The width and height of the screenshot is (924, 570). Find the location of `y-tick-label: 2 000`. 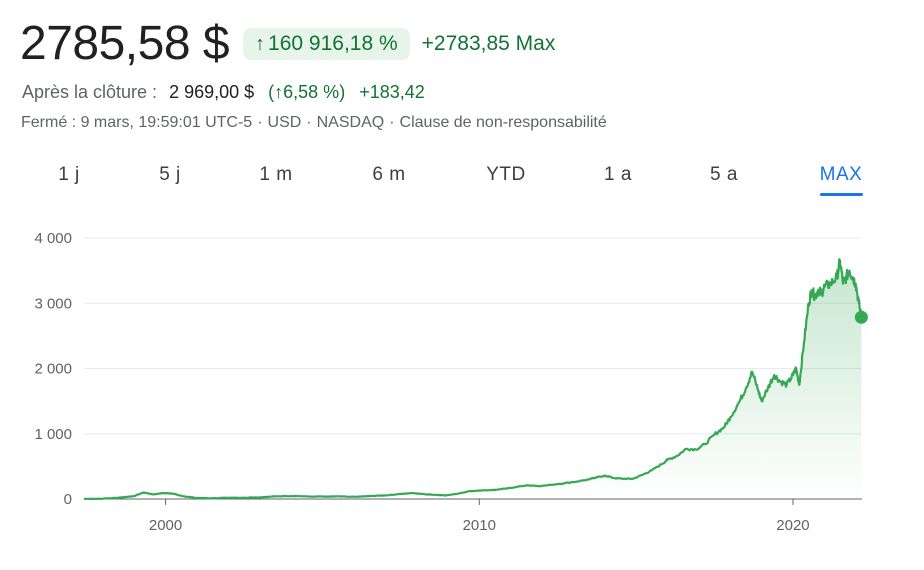

y-tick-label: 2 000 is located at coordinates (53, 369).